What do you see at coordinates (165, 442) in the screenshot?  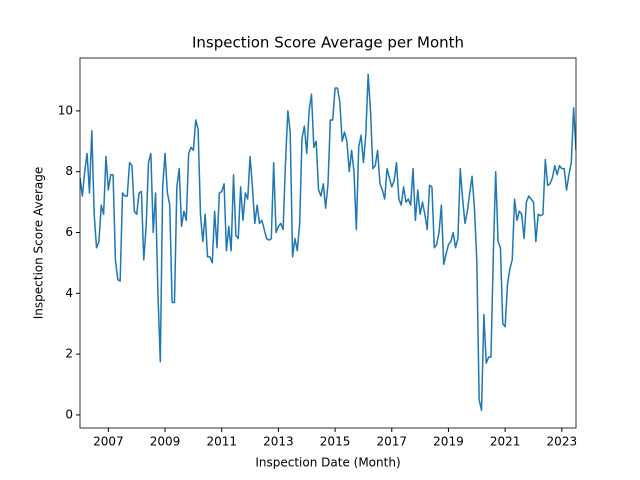 I see `x-tick-label: 2009` at bounding box center [165, 442].